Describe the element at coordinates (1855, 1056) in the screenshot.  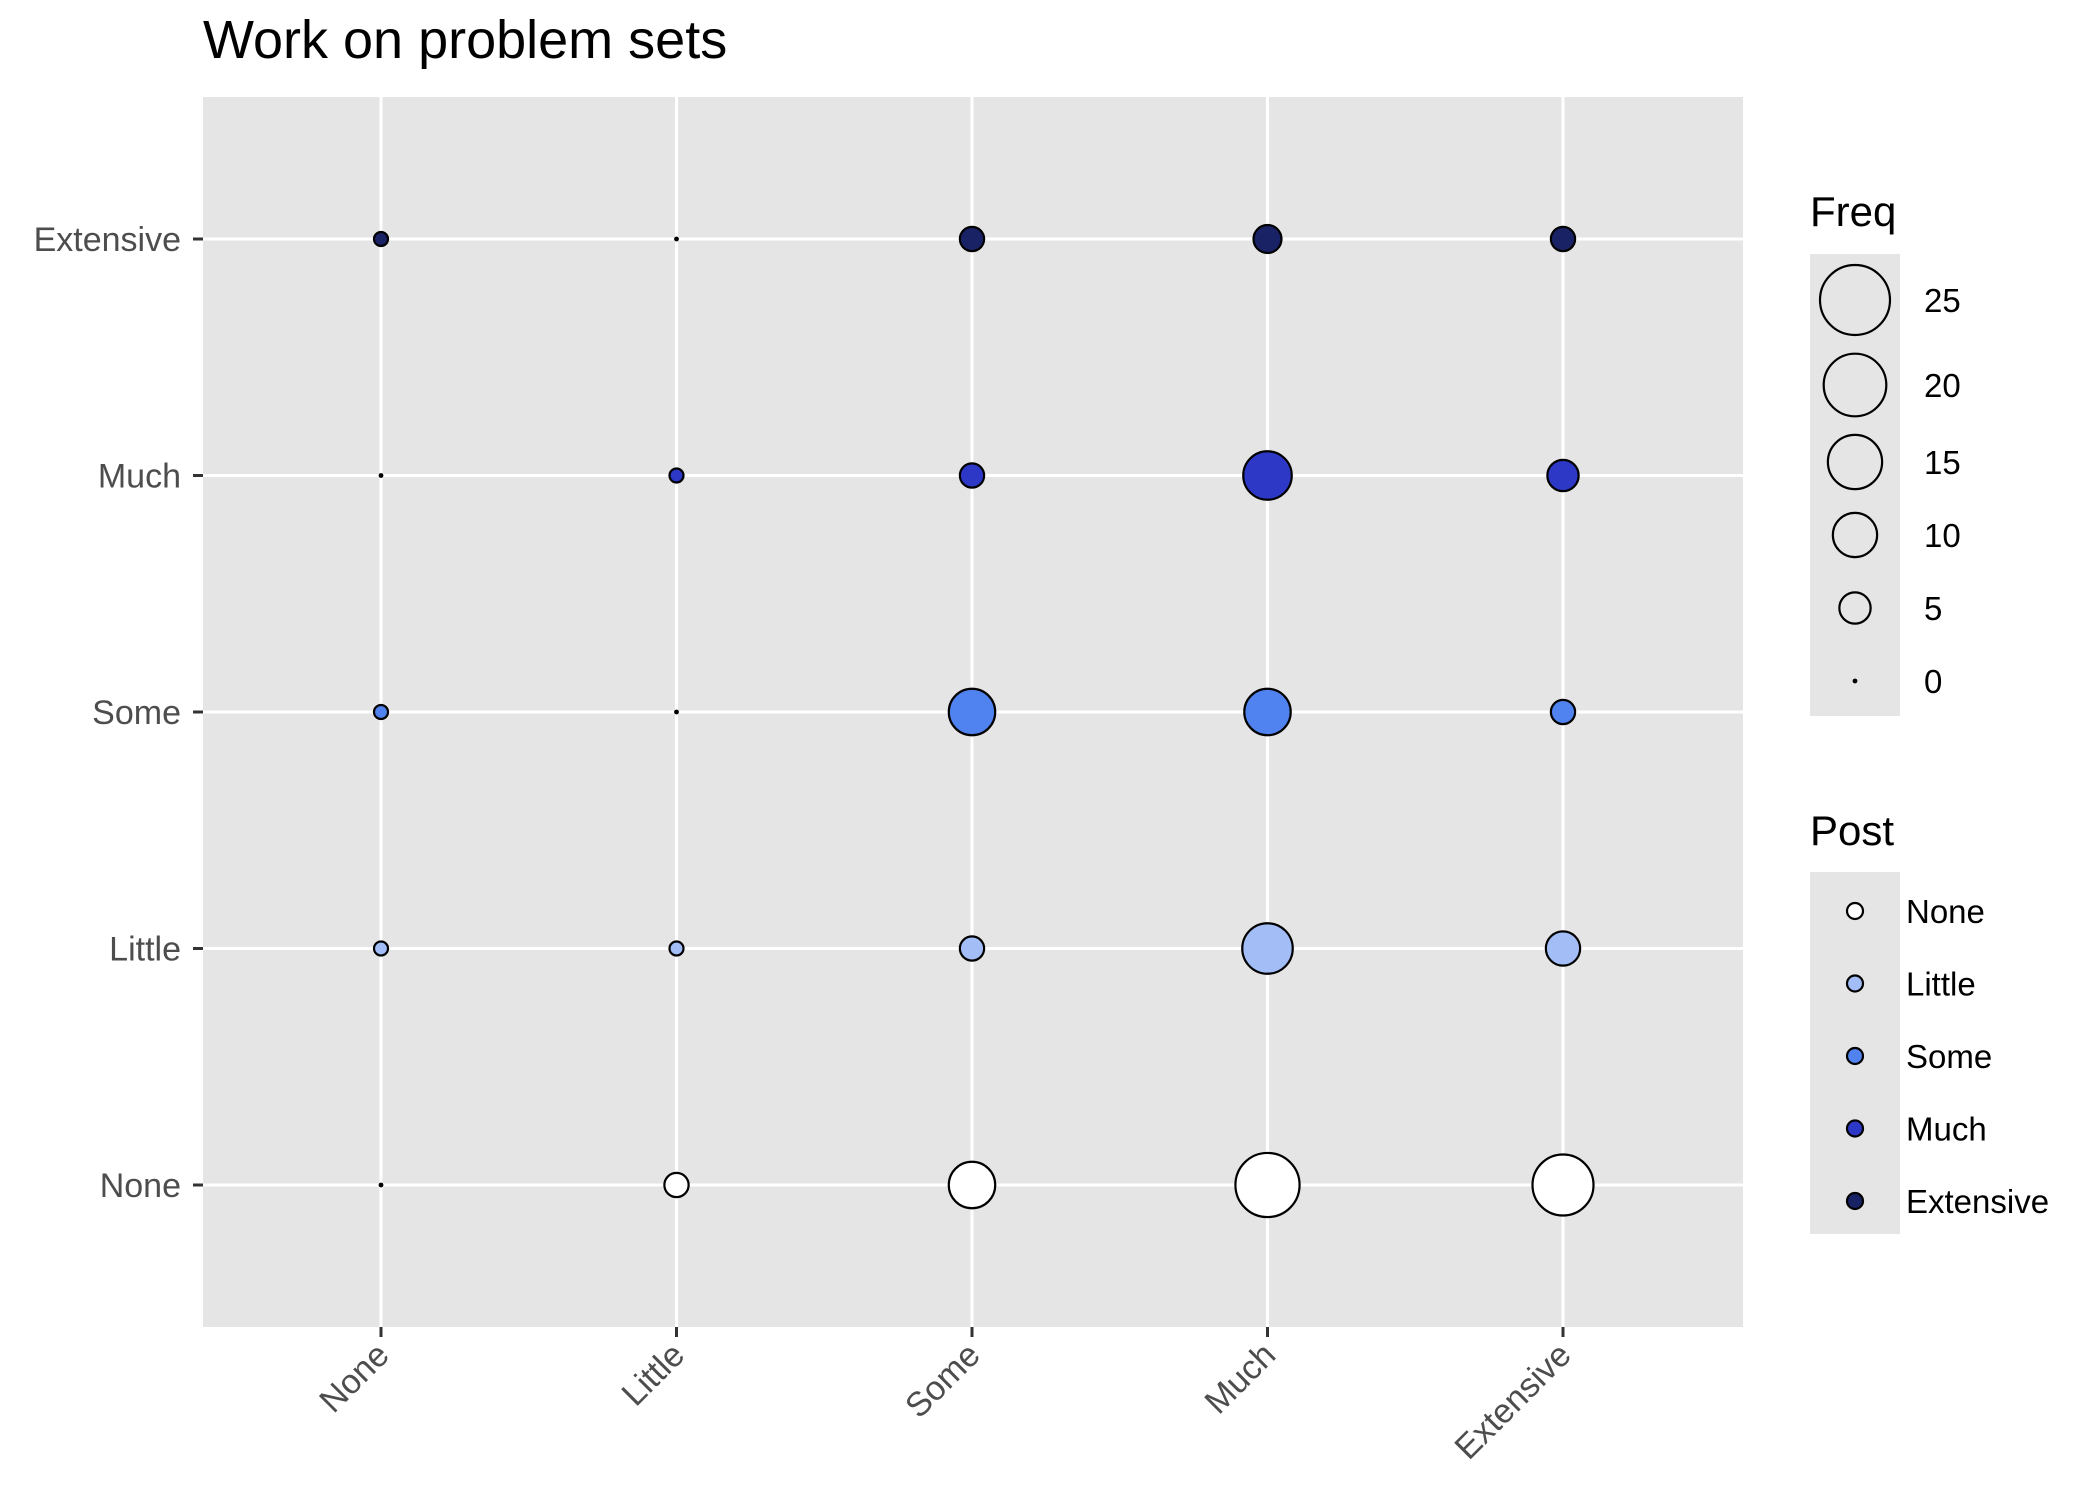
I see `post-legend-key-some` at that location.